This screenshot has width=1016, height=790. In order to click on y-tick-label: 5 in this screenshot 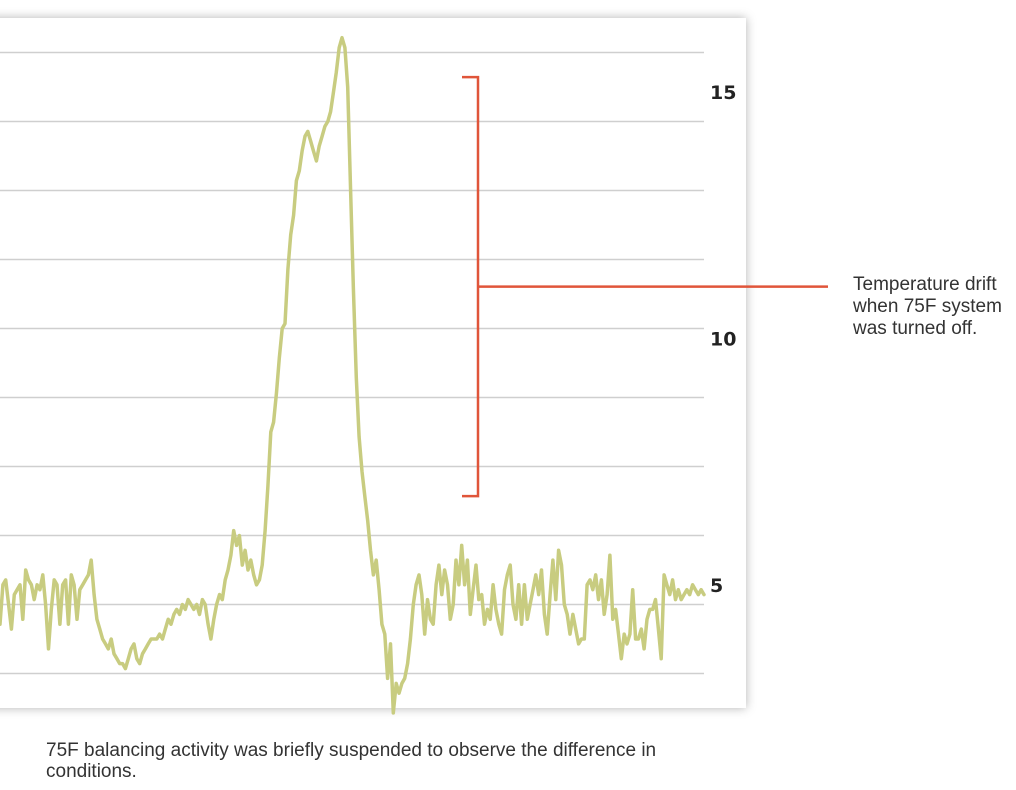, I will do `click(716, 586)`.